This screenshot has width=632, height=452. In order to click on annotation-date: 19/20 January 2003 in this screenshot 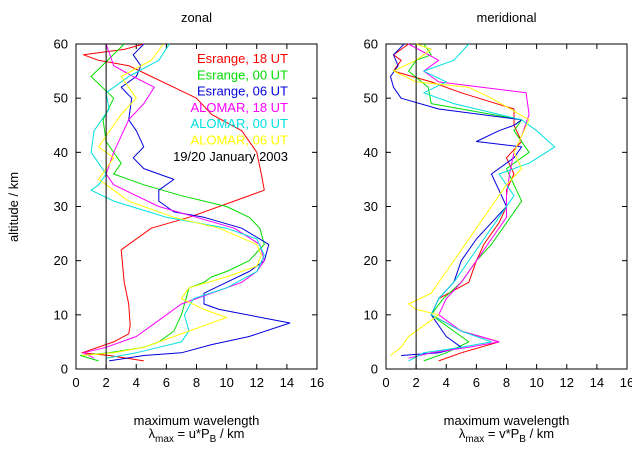, I will do `click(230, 156)`.